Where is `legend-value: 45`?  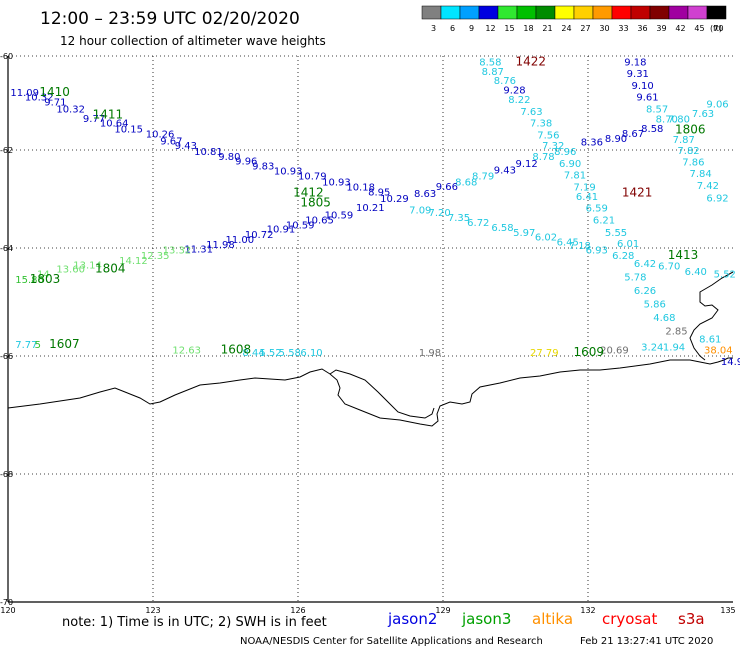
legend-value: 45 is located at coordinates (699, 28).